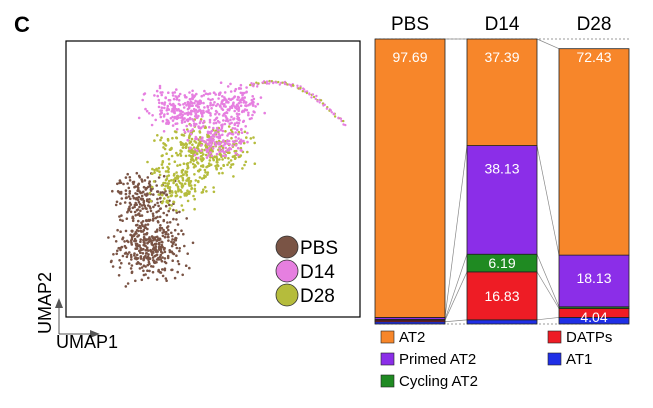 This screenshot has width=653, height=408. Describe the element at coordinates (387, 381) in the screenshot. I see `bar-legend-swatch-cycling-at2` at that location.